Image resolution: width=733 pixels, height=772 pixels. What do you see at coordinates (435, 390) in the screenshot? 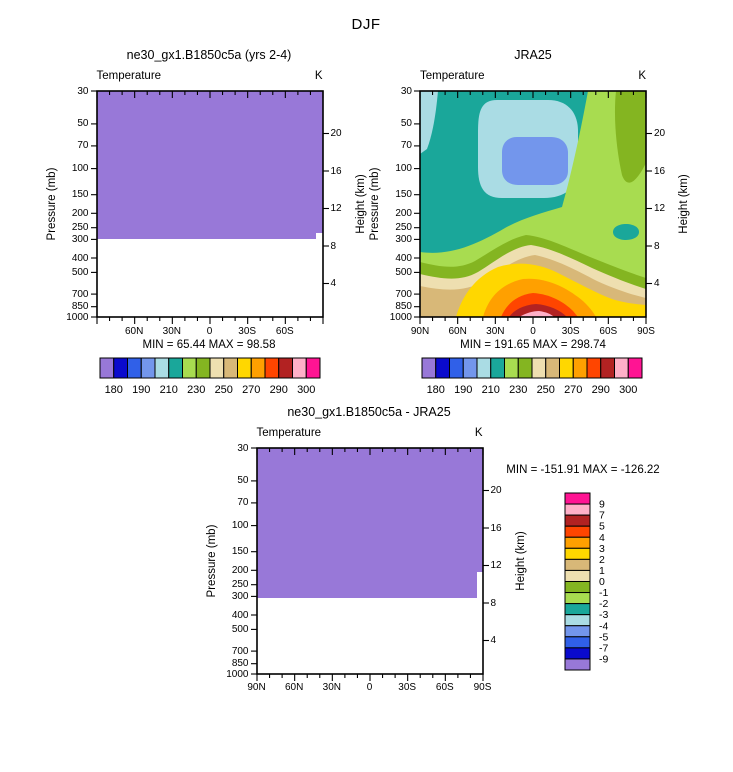
I see `colorbar-tick-label: 180` at bounding box center [435, 390].